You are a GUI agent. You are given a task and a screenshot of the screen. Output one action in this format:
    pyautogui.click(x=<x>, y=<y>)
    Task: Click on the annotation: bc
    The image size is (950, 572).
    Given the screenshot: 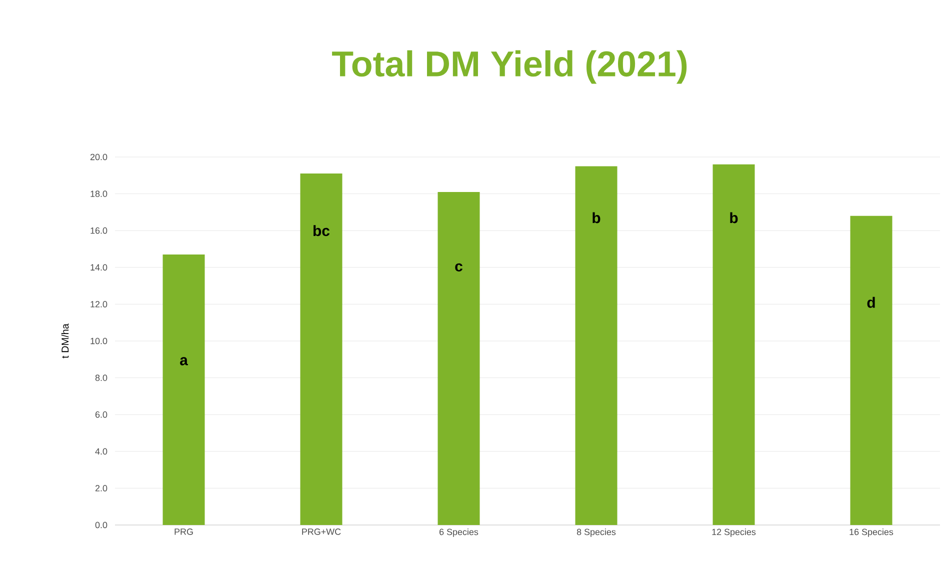 What is the action you would take?
    pyautogui.click(x=322, y=230)
    